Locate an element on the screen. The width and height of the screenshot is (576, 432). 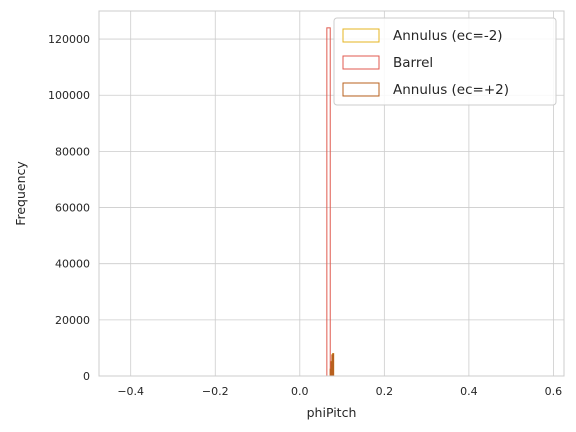
x-tick-label: 0.6 is located at coordinates (554, 391).